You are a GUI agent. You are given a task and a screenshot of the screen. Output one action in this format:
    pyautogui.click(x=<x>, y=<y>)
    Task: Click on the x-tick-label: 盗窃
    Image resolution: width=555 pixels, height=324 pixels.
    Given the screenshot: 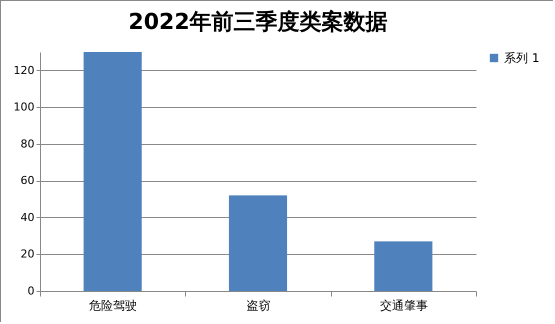 What is the action you would take?
    pyautogui.click(x=258, y=305)
    